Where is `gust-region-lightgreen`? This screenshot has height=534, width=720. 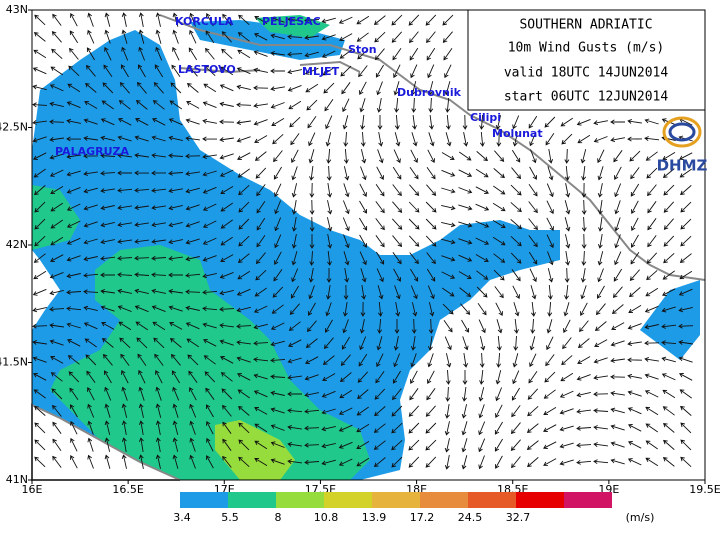
gust-region-lightgreen is located at coordinates (255, 450).